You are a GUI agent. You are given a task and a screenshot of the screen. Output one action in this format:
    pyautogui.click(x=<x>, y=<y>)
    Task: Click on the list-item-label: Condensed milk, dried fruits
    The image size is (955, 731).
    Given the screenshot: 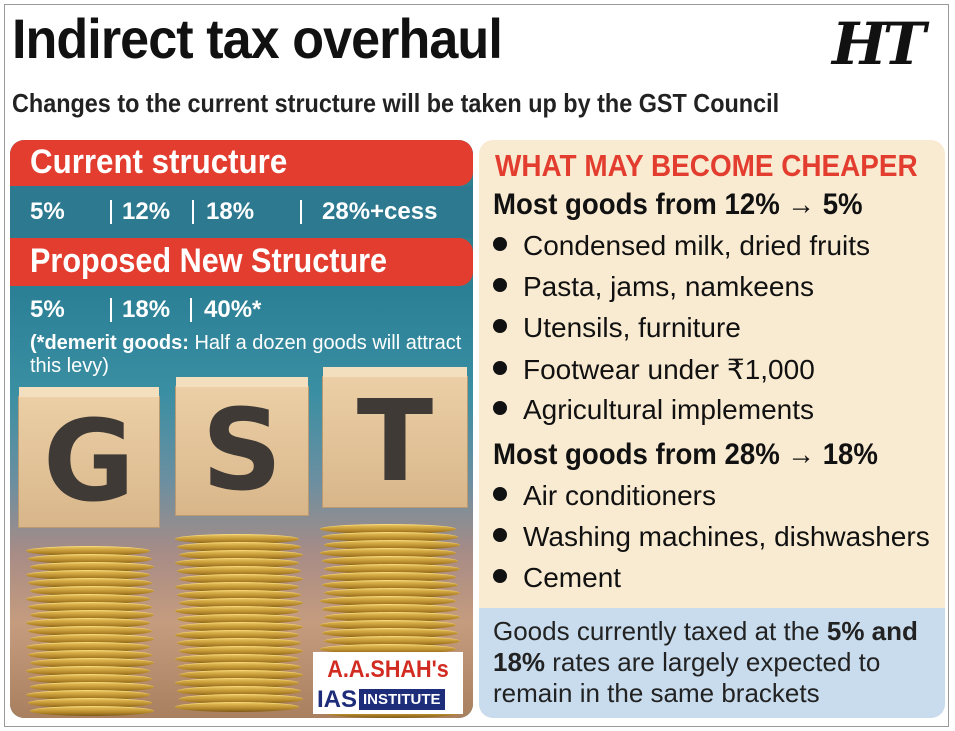 What is the action you would take?
    pyautogui.click(x=697, y=245)
    